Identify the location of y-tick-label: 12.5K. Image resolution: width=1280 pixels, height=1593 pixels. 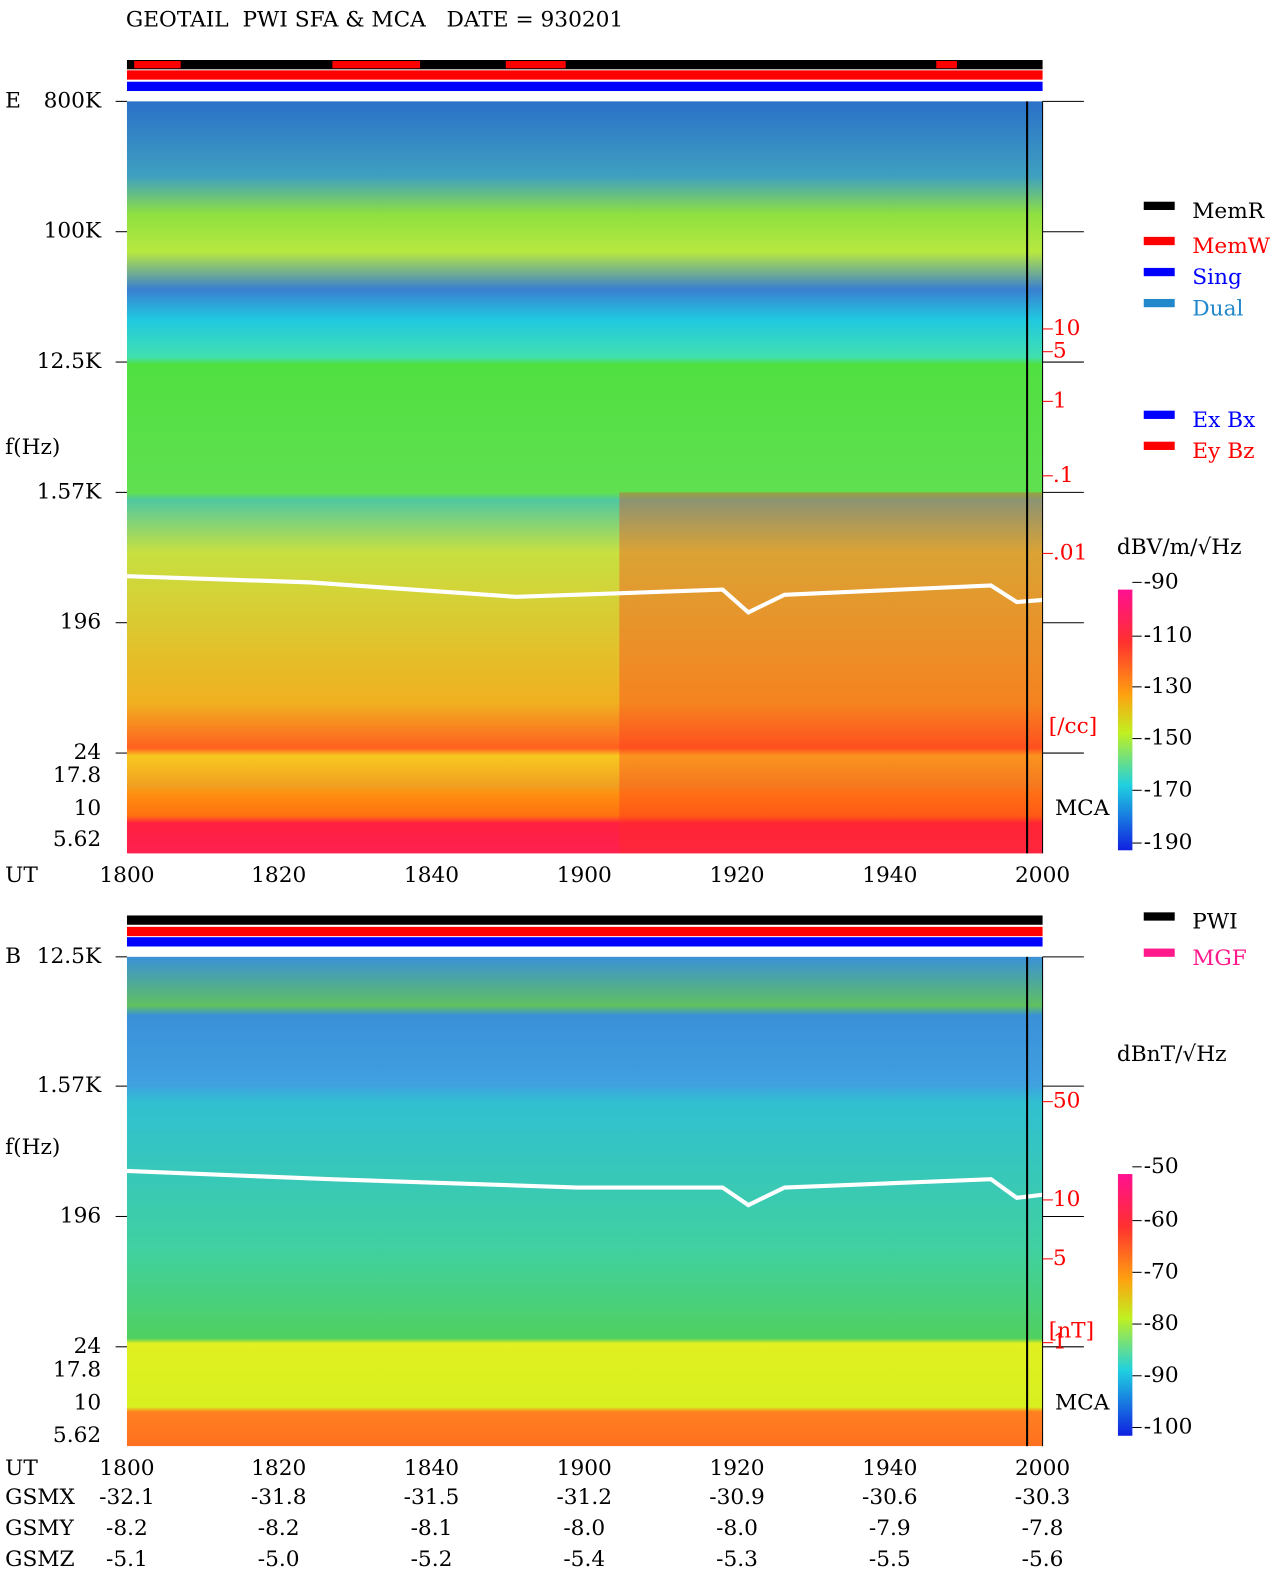
(69, 956).